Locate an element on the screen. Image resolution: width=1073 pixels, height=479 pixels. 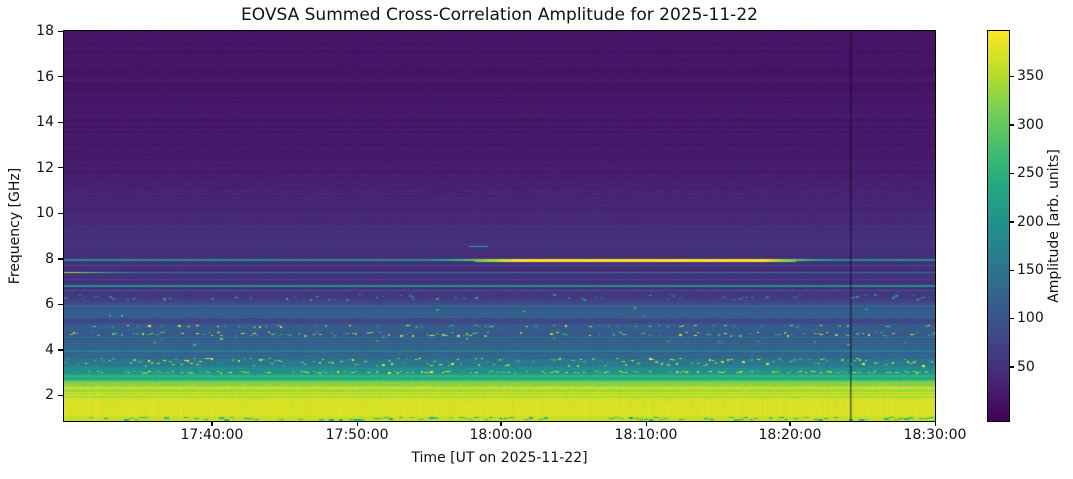
colorbar-tick-label: 250 is located at coordinates (1030, 173).